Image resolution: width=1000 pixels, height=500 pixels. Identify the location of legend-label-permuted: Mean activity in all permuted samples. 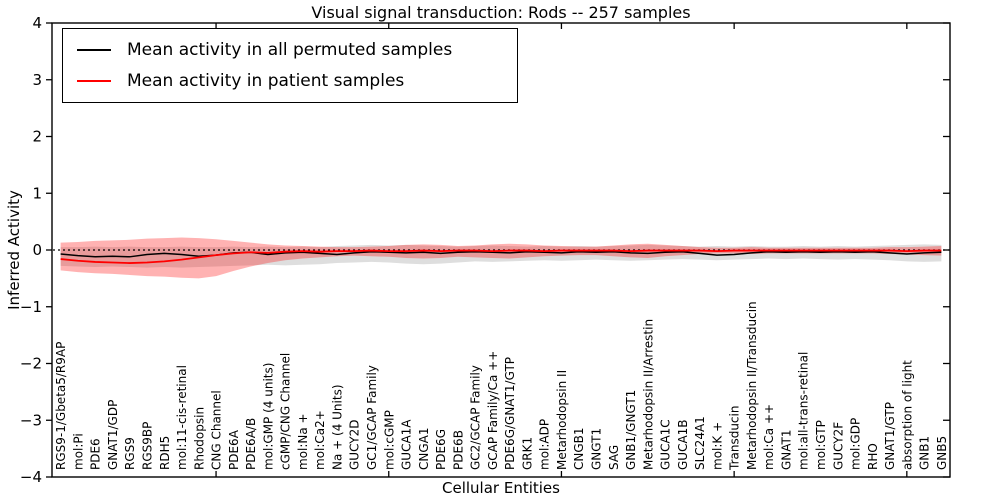
(290, 49).